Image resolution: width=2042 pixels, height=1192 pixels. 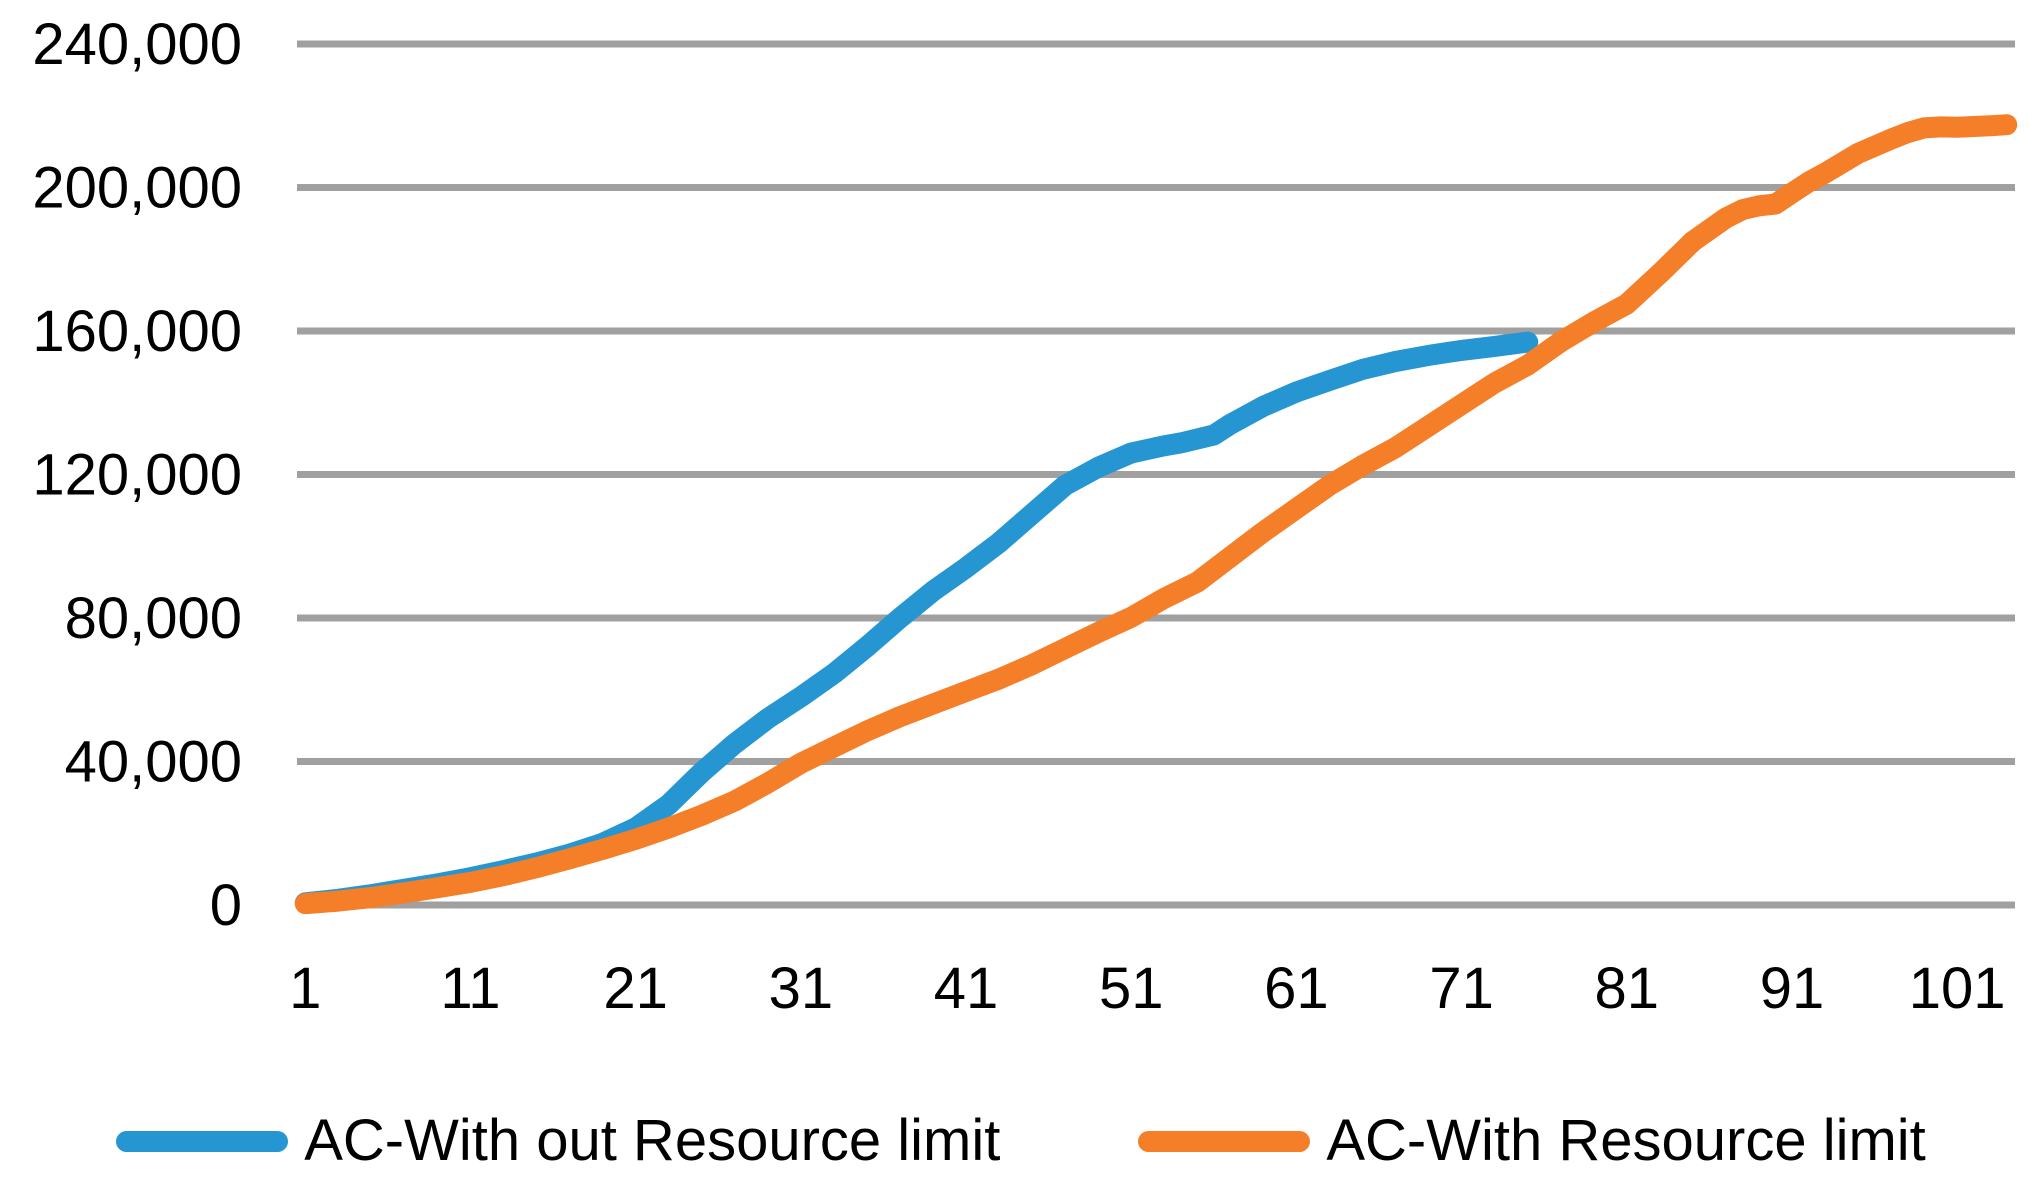 I want to click on x-tick-label: 101, so click(x=1957, y=988).